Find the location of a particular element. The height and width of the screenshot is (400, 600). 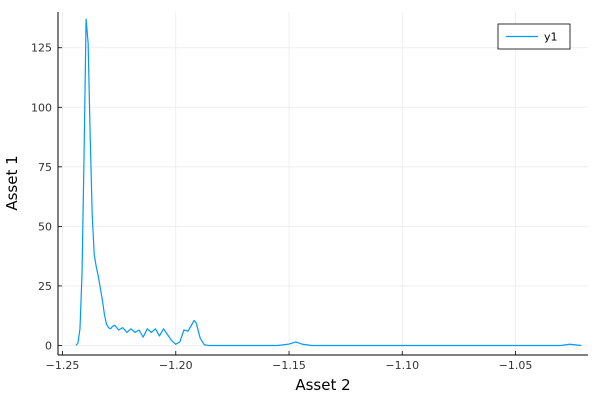

legend-box is located at coordinates (534, 36).